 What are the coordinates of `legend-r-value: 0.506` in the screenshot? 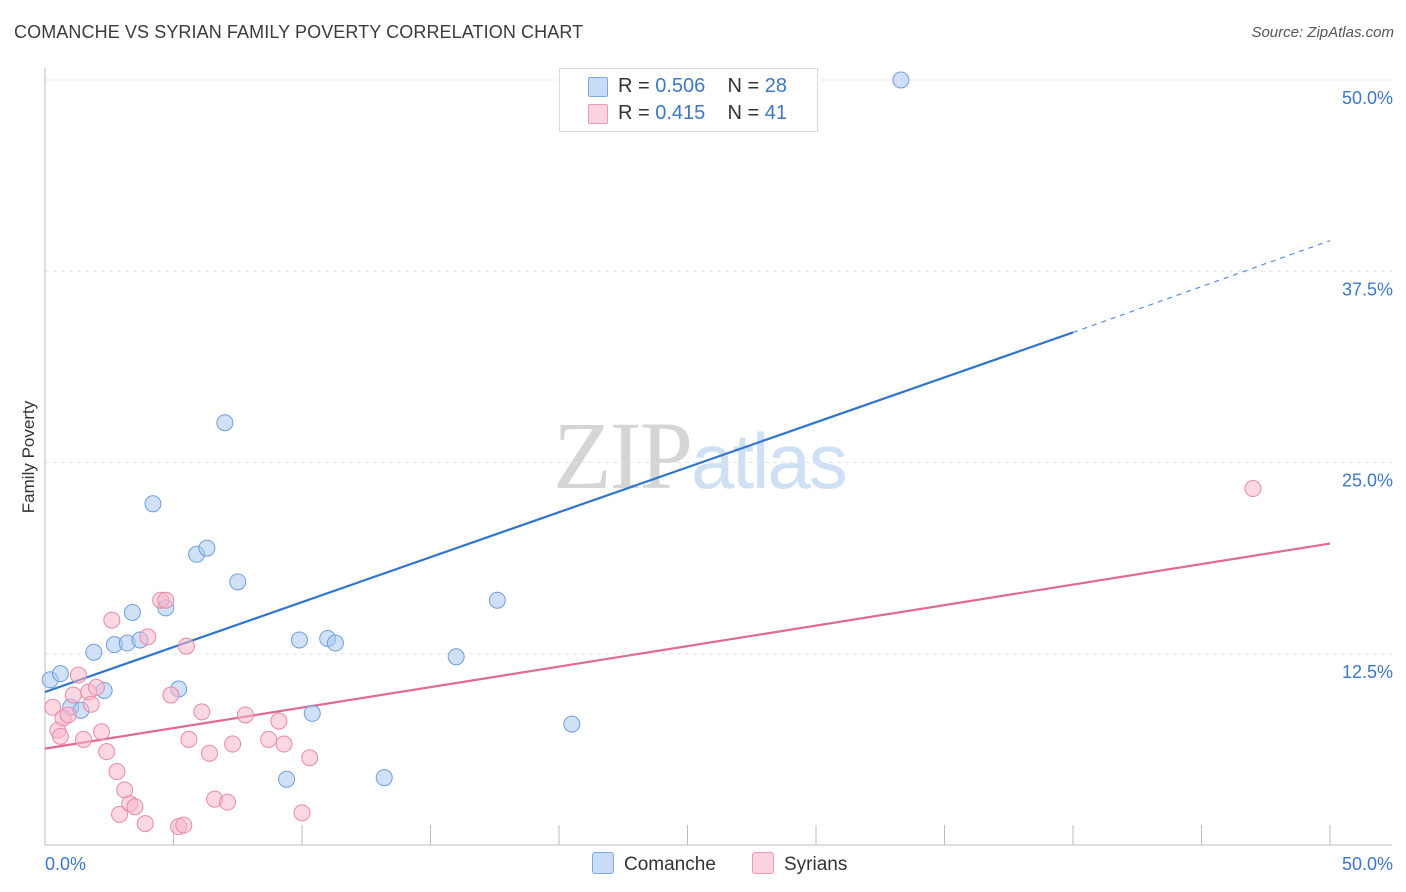 It's located at (680, 86).